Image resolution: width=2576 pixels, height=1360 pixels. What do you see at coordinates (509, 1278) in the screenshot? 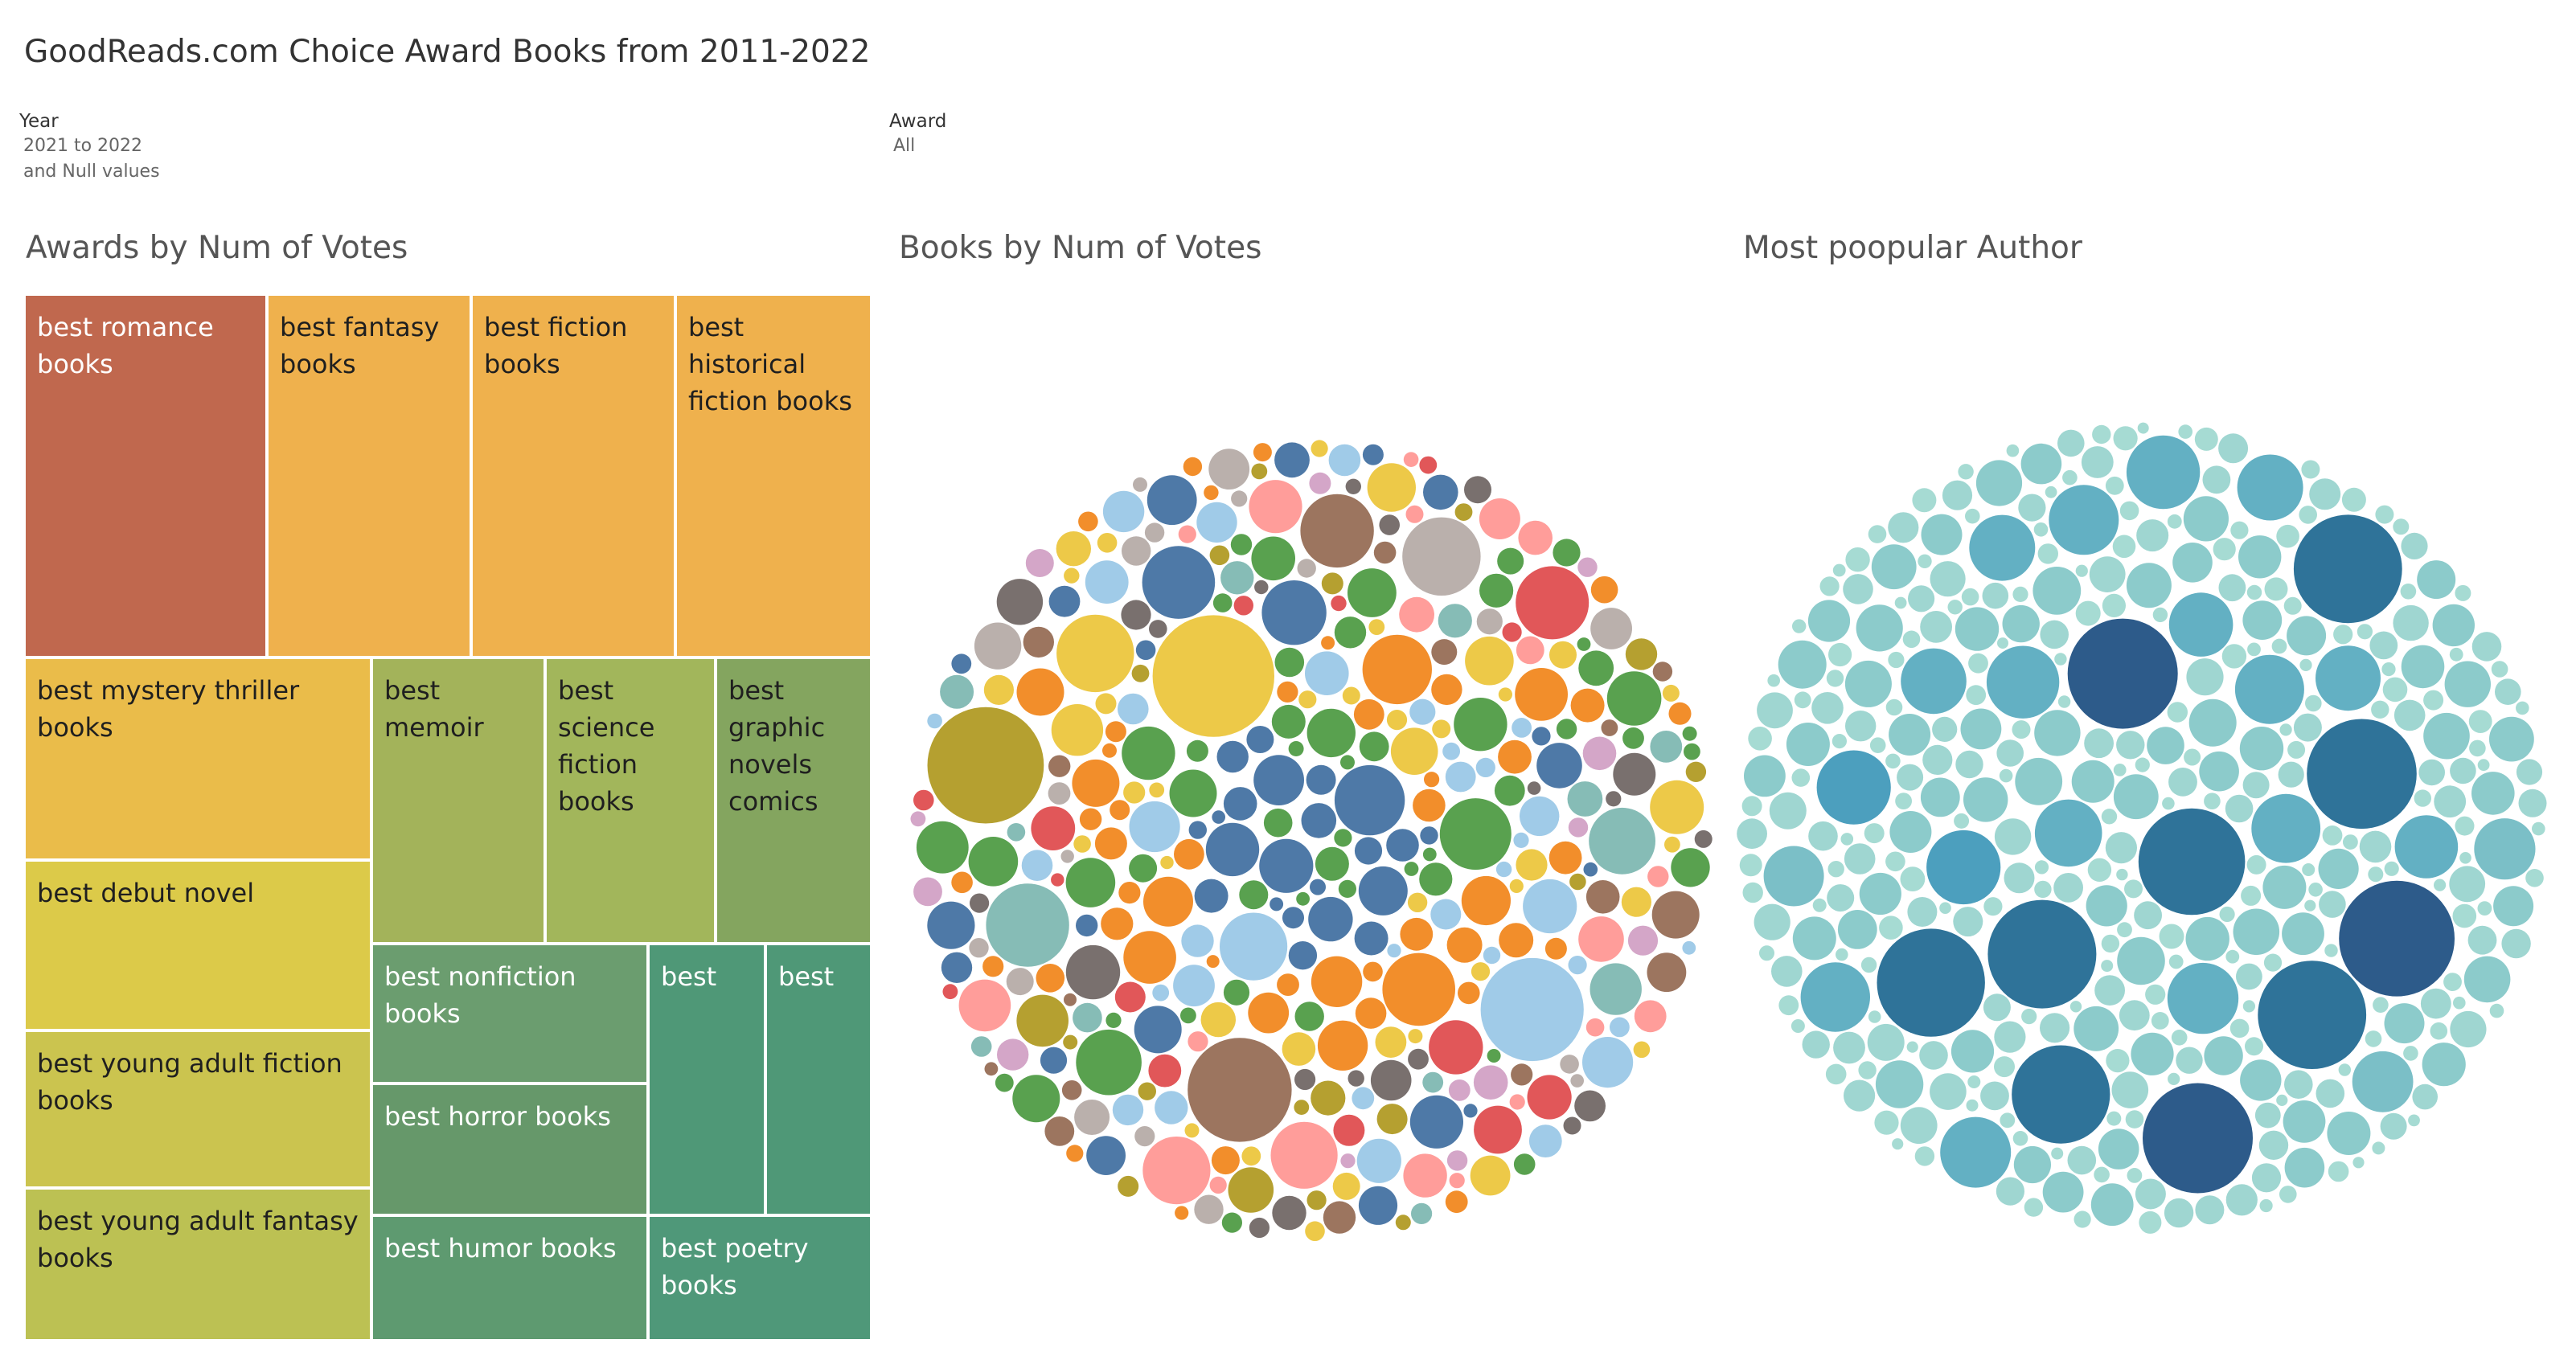
I see `treemap-tile: best humor books` at bounding box center [509, 1278].